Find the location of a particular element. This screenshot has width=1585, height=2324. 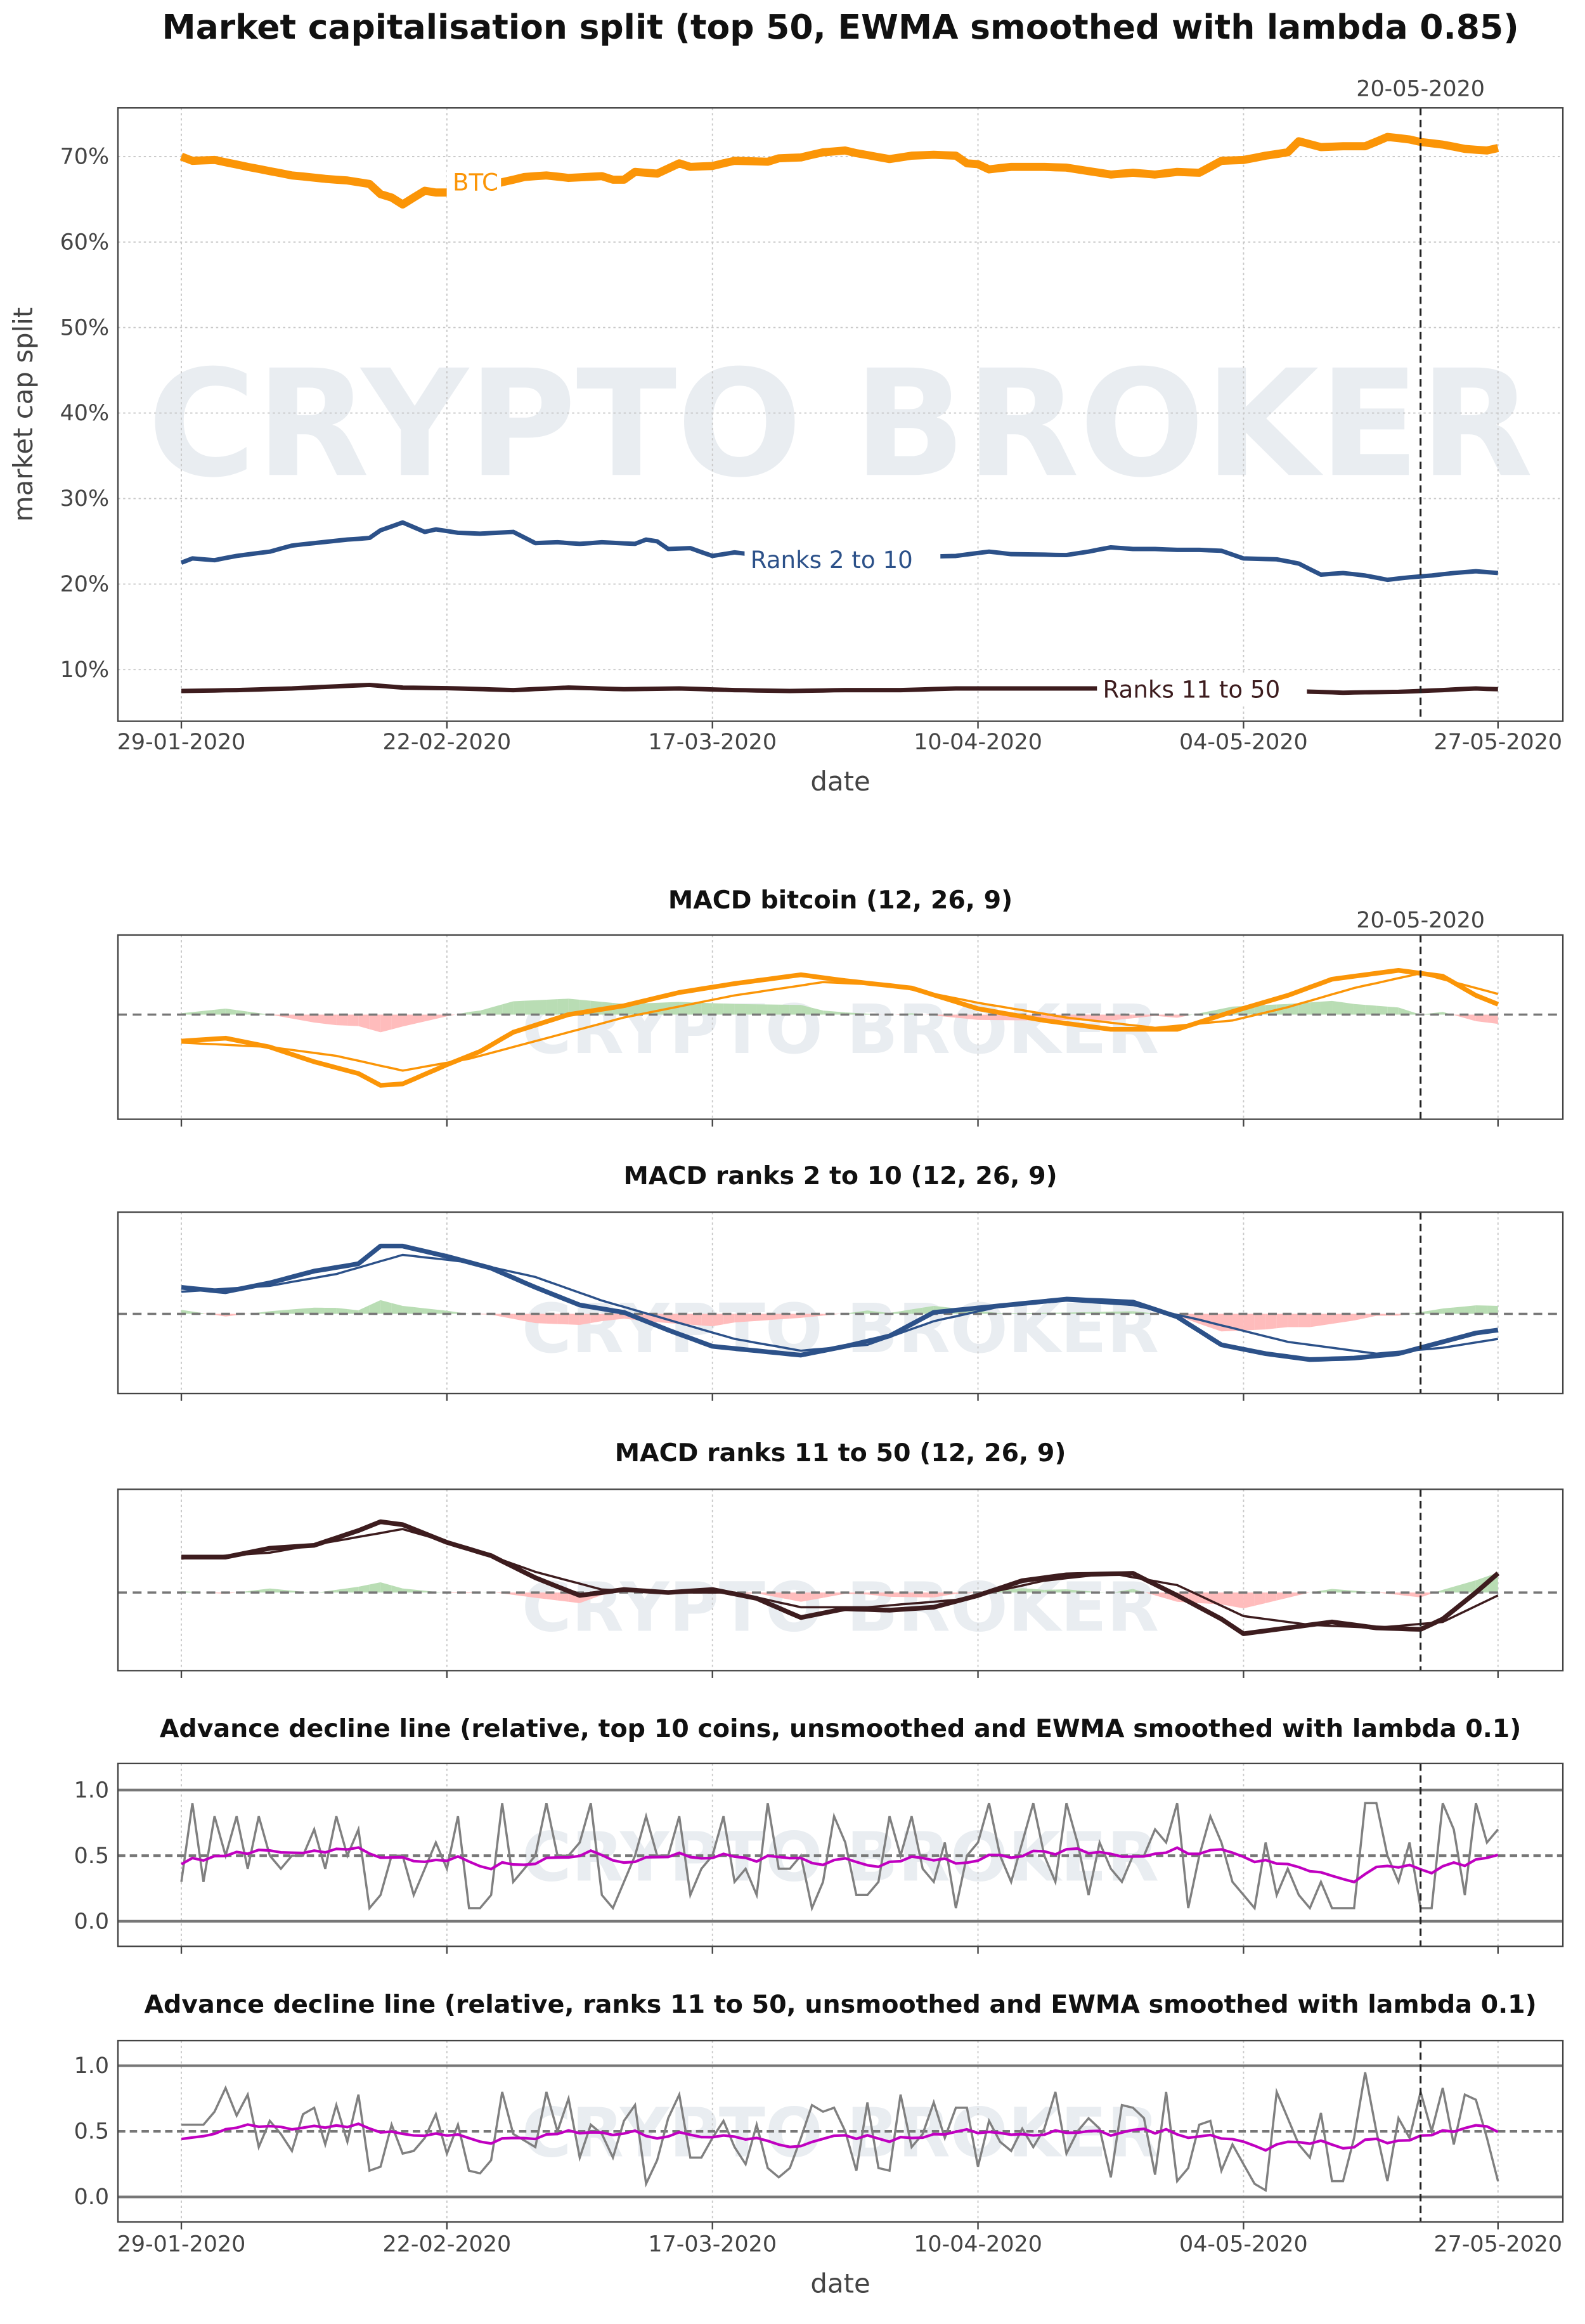

ewma-line is located at coordinates (840, 1865).